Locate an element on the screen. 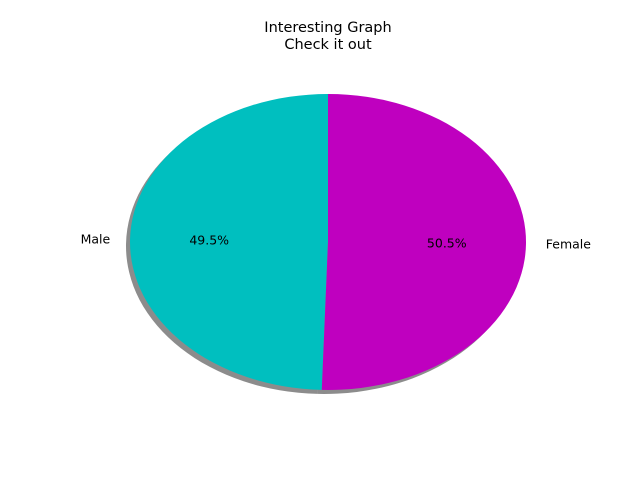 The image size is (640, 480). pie-labels: Male 49.5% Female 50.5% is located at coordinates (336, 241).